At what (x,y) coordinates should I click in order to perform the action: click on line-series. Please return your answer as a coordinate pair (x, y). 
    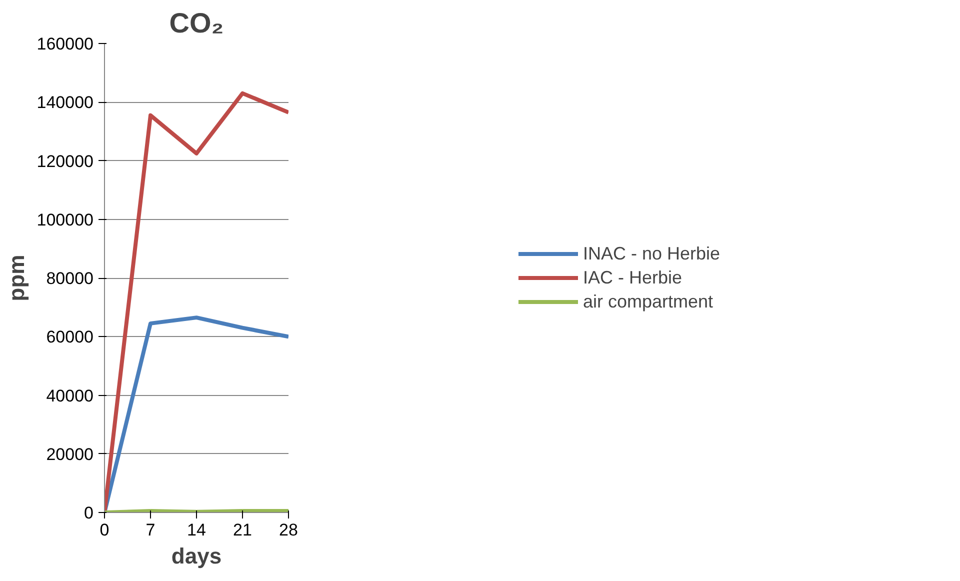
    Looking at the image, I should click on (196, 301).